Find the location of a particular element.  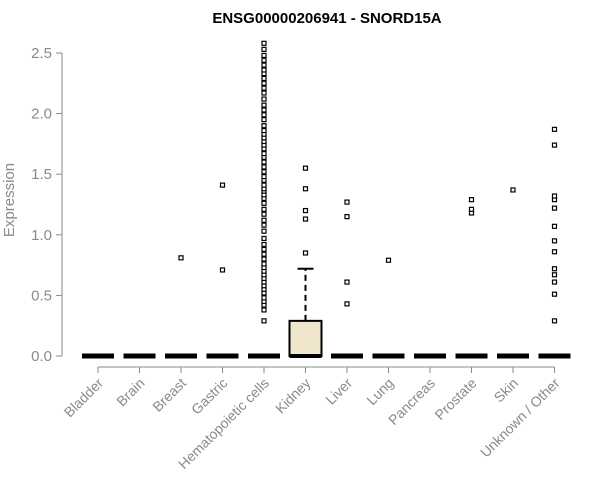

x-tick-label: Prostate is located at coordinates (455, 399).